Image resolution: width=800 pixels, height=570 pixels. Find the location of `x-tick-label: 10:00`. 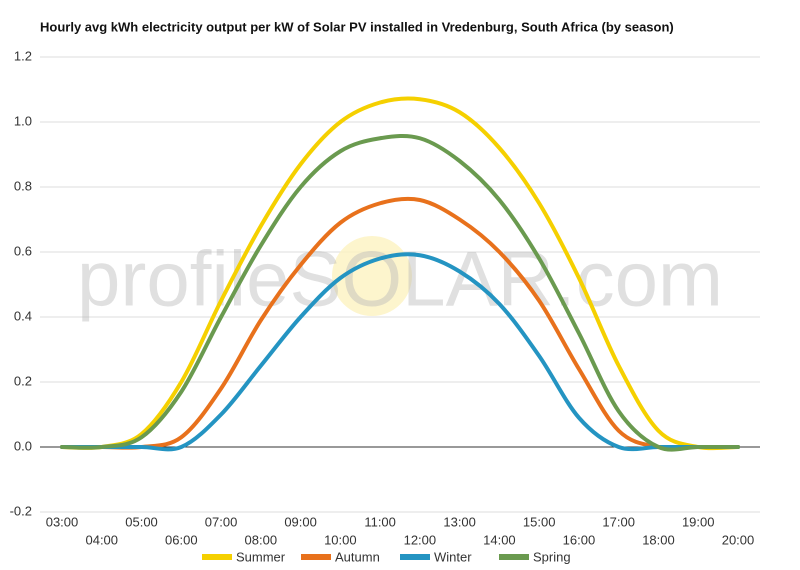

x-tick-label: 10:00 is located at coordinates (340, 539).